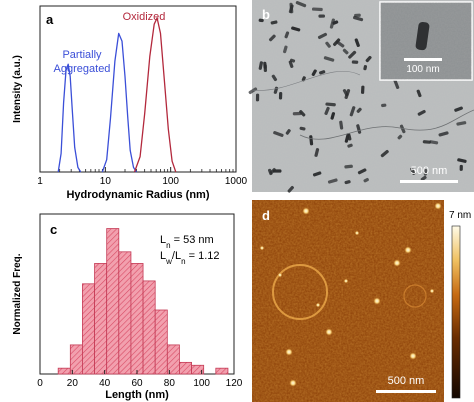 The width and height of the screenshot is (474, 402). Describe the element at coordinates (187, 242) in the screenshot. I see `stat-ln: Ln = 53 nm` at that location.